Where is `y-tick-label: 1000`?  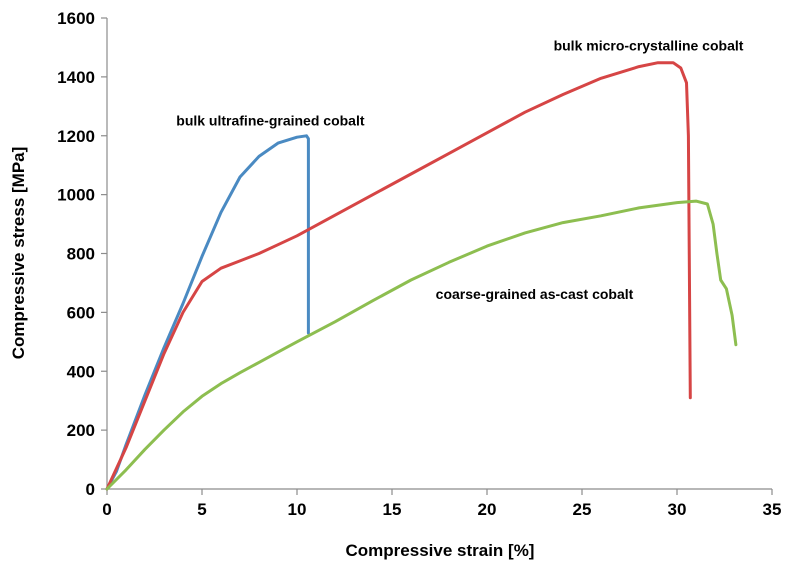
y-tick-label: 1000 is located at coordinates (76, 195).